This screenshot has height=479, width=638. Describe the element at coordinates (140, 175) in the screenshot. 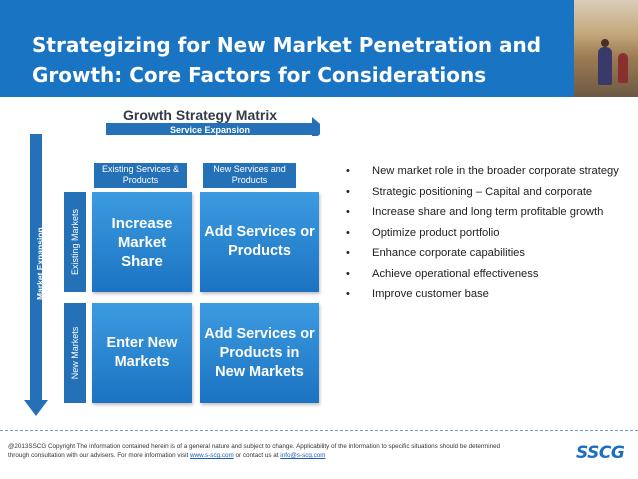

I see `column-header-existing-services: Existing Services & Products` at that location.